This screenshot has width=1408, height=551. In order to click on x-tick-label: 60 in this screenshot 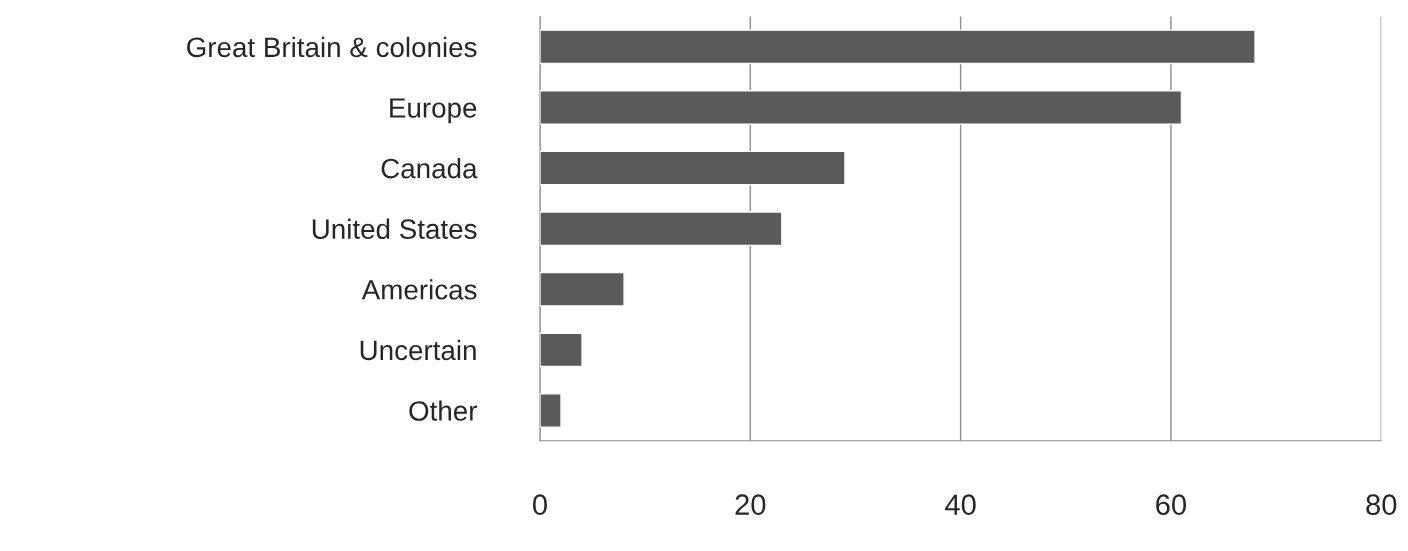, I will do `click(1171, 504)`.